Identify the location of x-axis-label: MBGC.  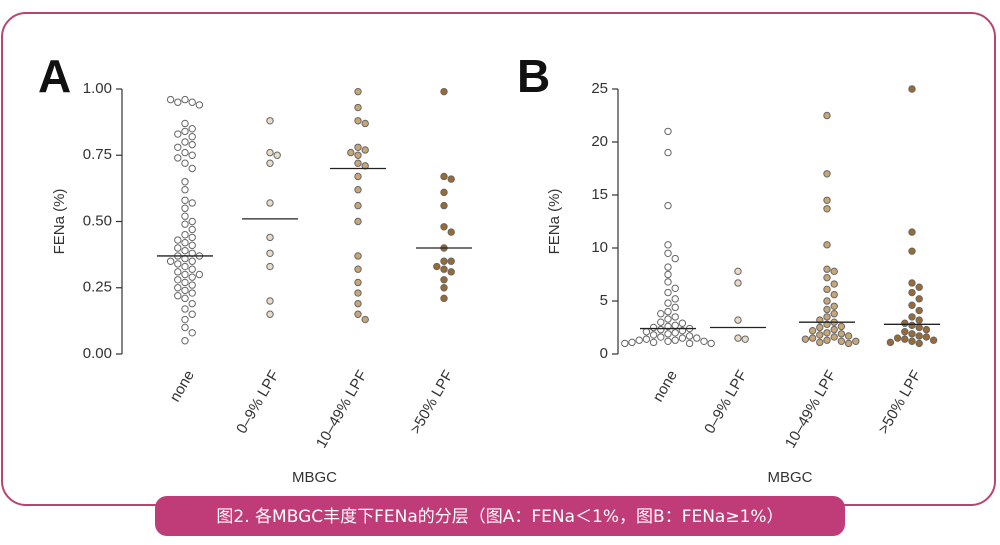
(790, 477).